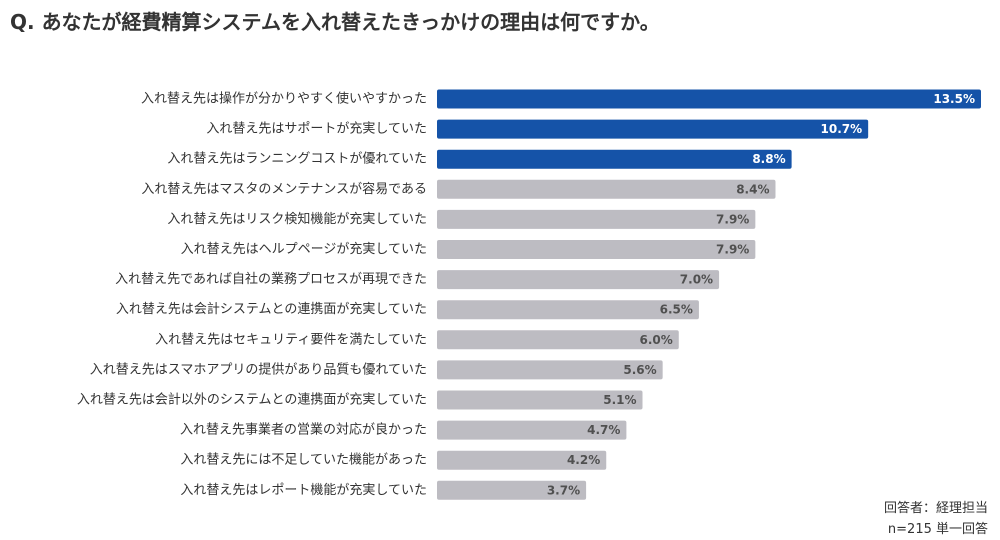  Describe the element at coordinates (297, 219) in the screenshot. I see `category-label: 入れ替え先はリスク検知機能が充実していた` at that location.